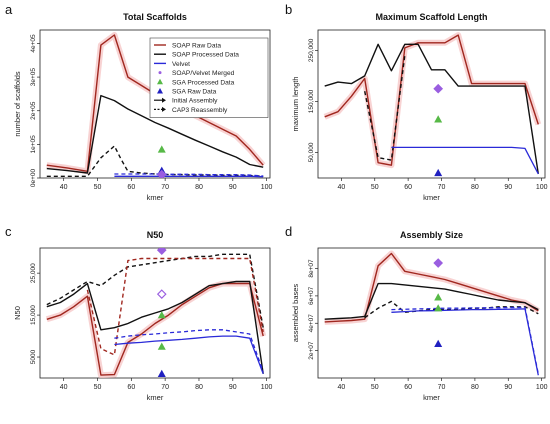 This screenshot has height=424, width=550. What do you see at coordinates (155, 290) in the screenshot?
I see `series-line-cap3_reassembly-dashed` at bounding box center [155, 290].